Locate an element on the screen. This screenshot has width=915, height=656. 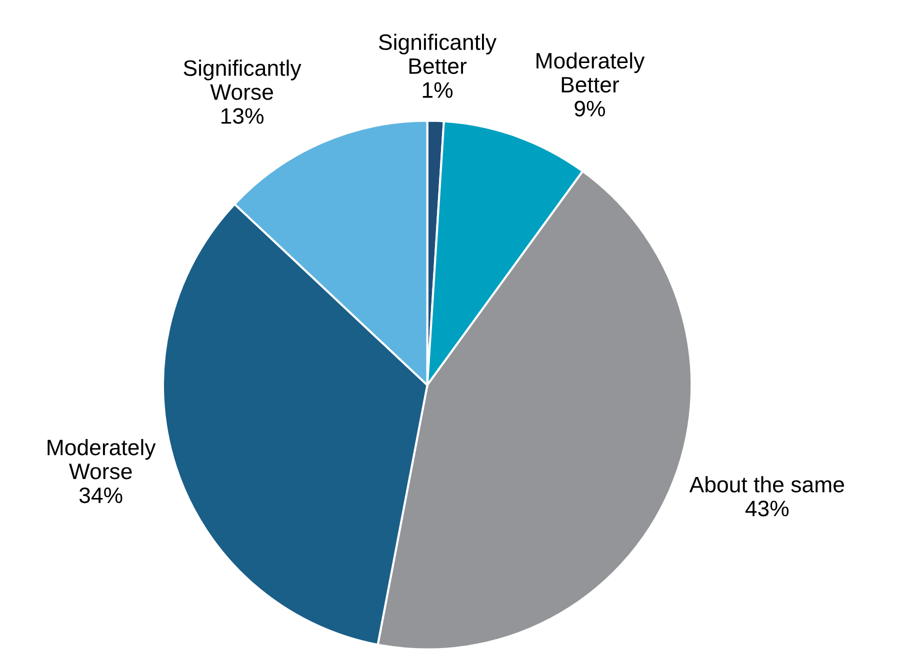
slice-label: Significantly Worse is located at coordinates (243, 80).